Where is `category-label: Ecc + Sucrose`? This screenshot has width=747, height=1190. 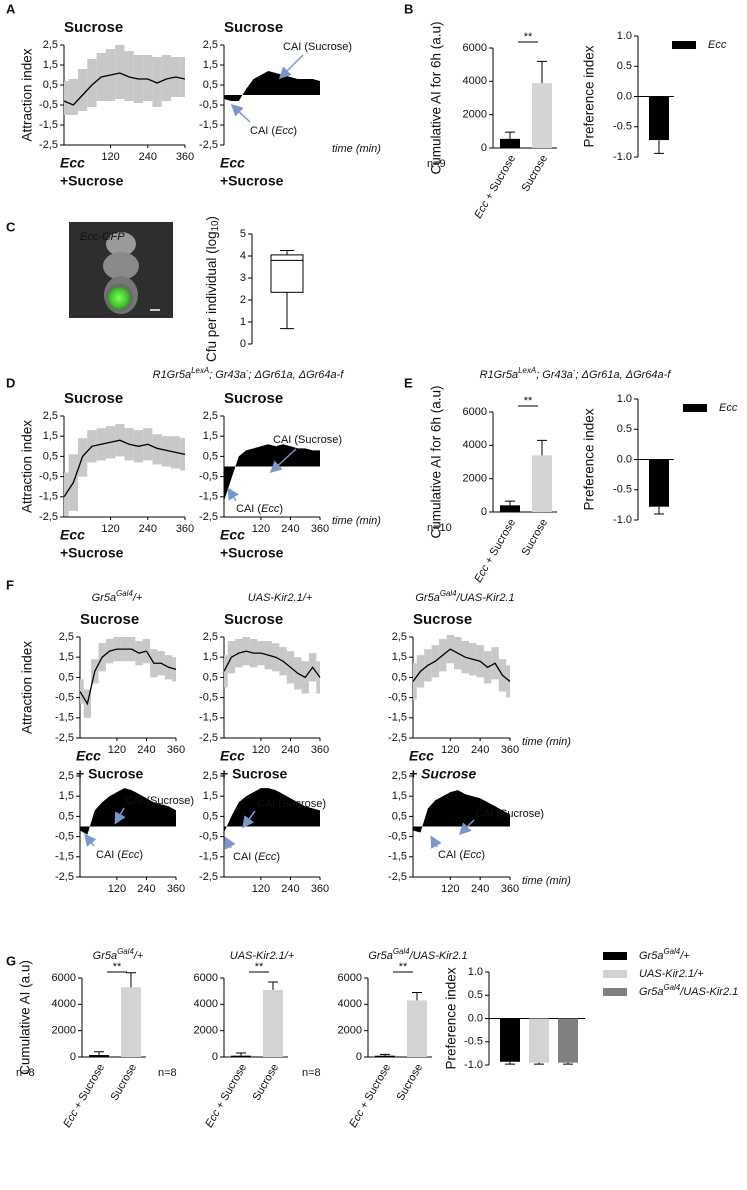 category-label: Ecc + Sucrose is located at coordinates (495, 551).